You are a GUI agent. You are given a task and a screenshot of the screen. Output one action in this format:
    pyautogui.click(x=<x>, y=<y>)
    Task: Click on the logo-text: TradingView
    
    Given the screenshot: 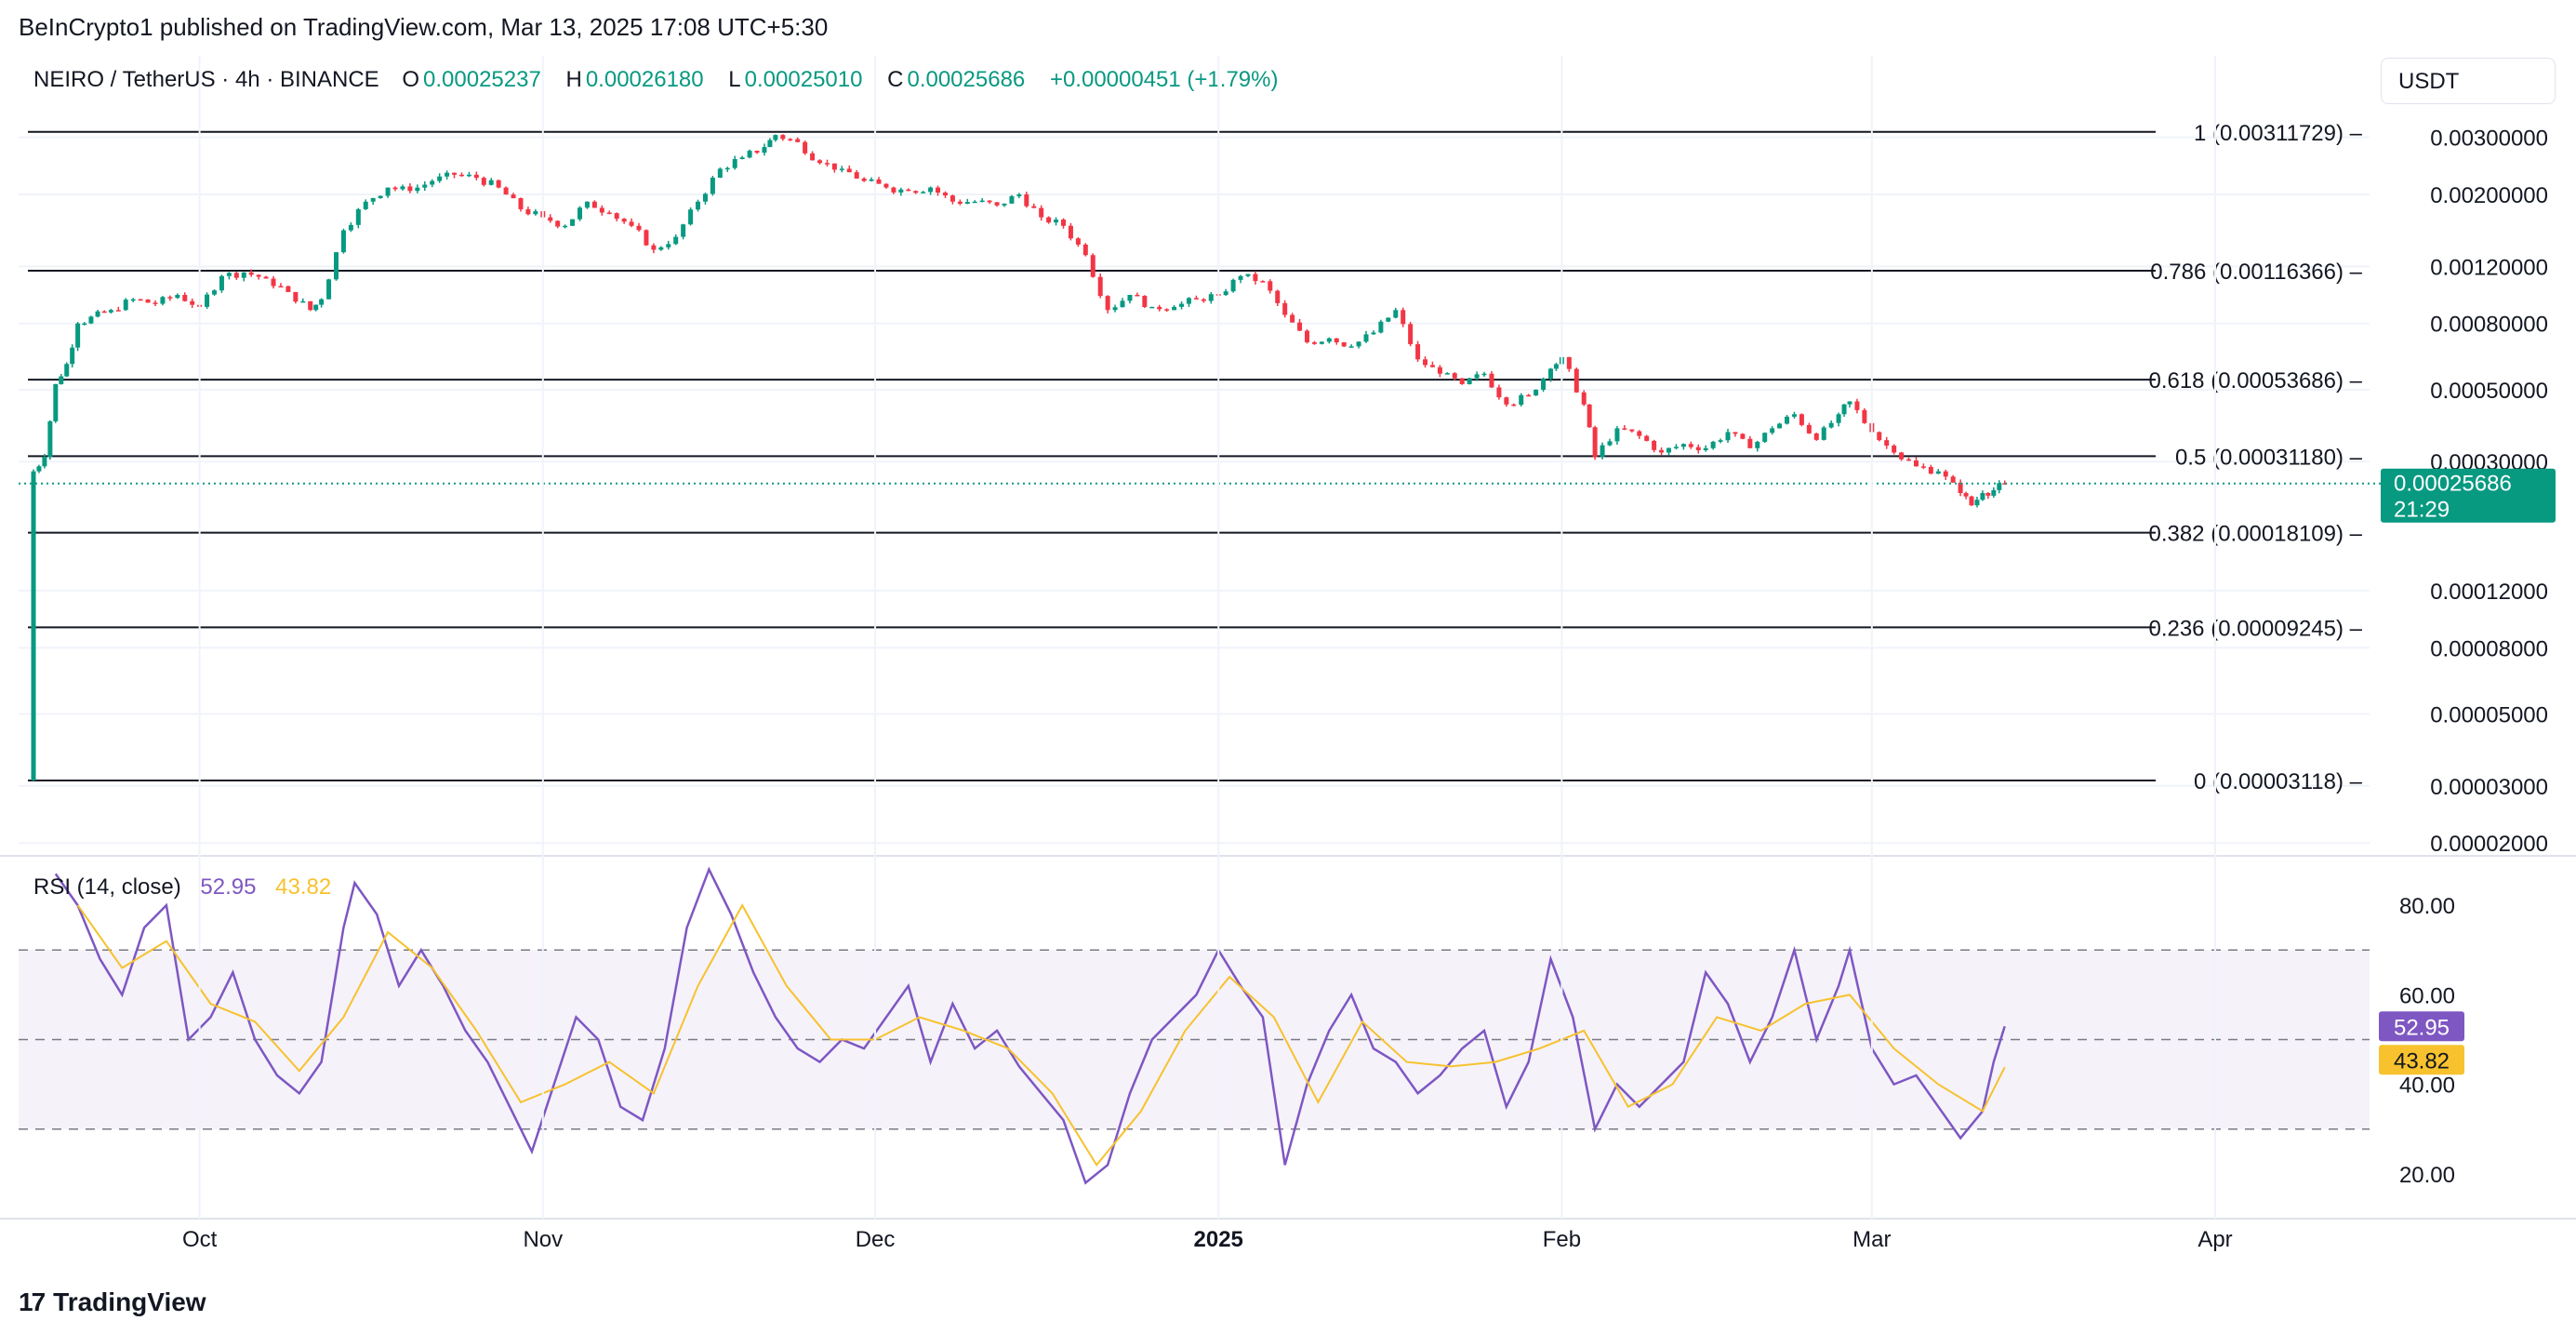 What is the action you would take?
    pyautogui.click(x=129, y=1302)
    